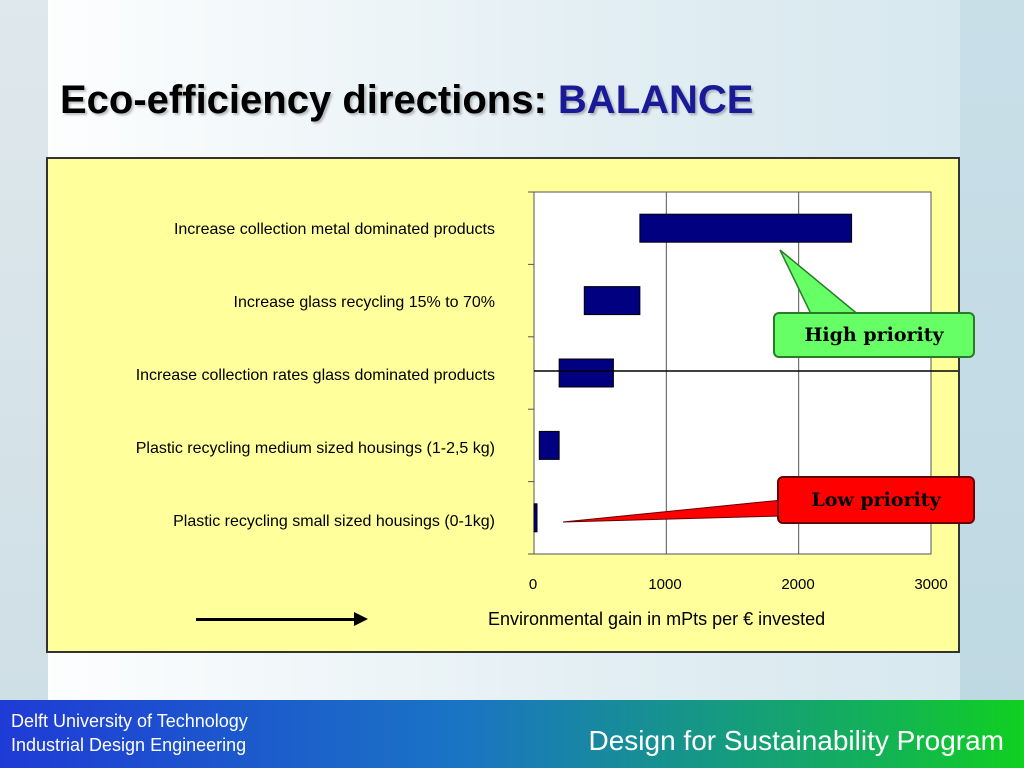  I want to click on high-priority-callout-tail, so click(821, 283).